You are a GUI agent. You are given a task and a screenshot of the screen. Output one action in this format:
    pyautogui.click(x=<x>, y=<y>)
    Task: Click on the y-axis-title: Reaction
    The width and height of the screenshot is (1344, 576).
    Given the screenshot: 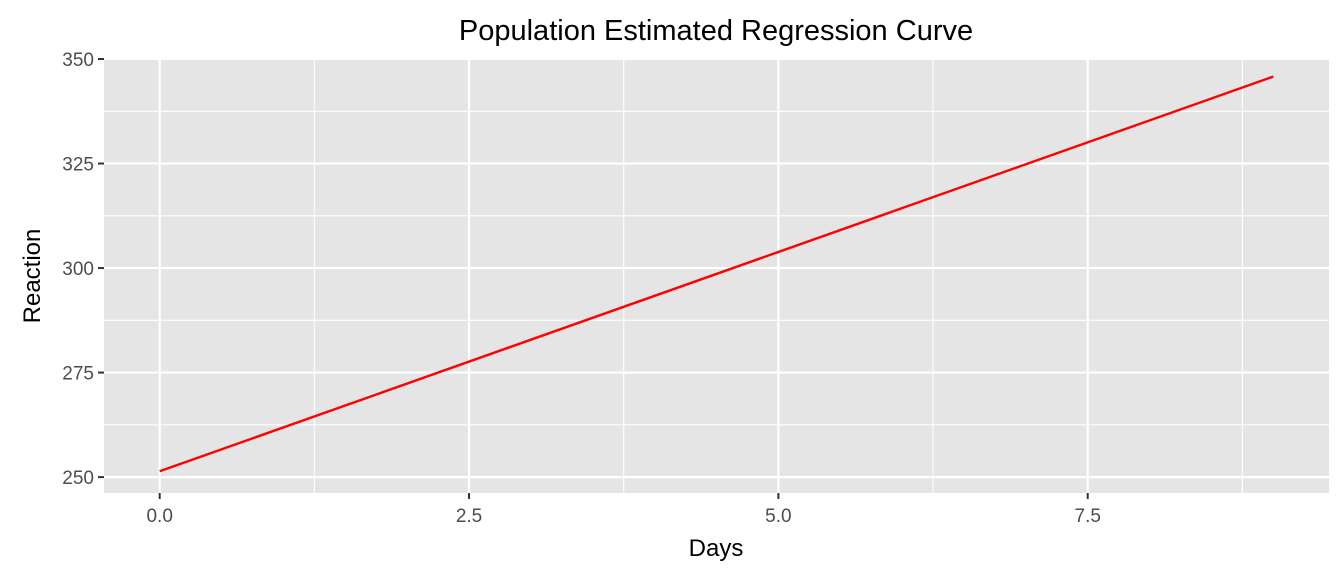 What is the action you would take?
    pyautogui.click(x=32, y=276)
    